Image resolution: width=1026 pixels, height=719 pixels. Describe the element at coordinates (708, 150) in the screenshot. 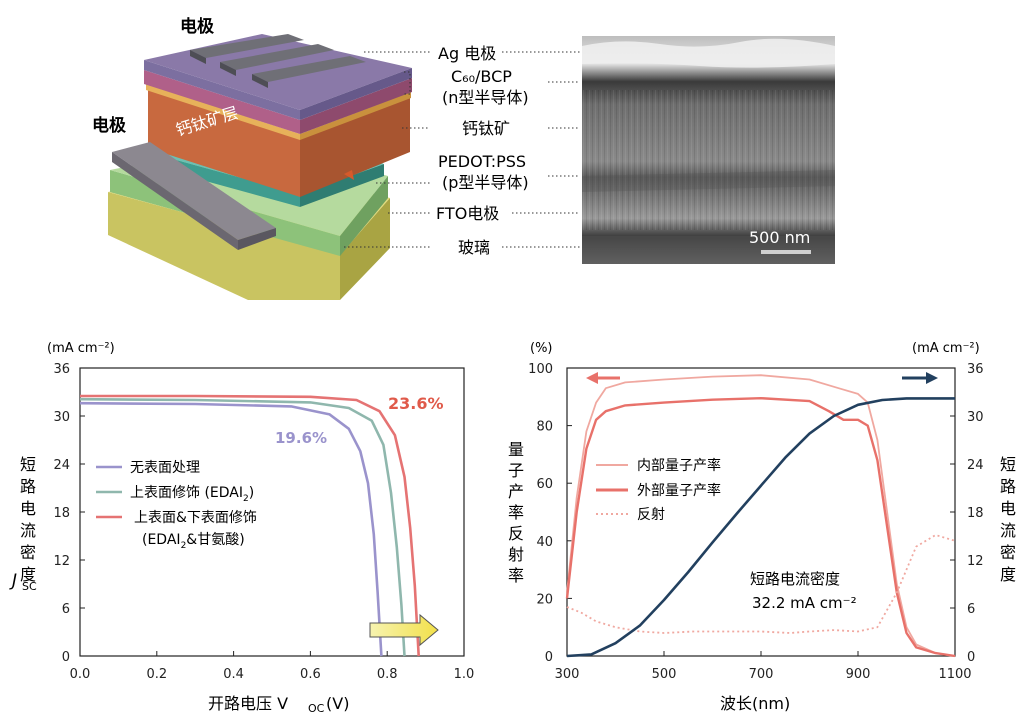

I see `sem-image: 500 nm` at that location.